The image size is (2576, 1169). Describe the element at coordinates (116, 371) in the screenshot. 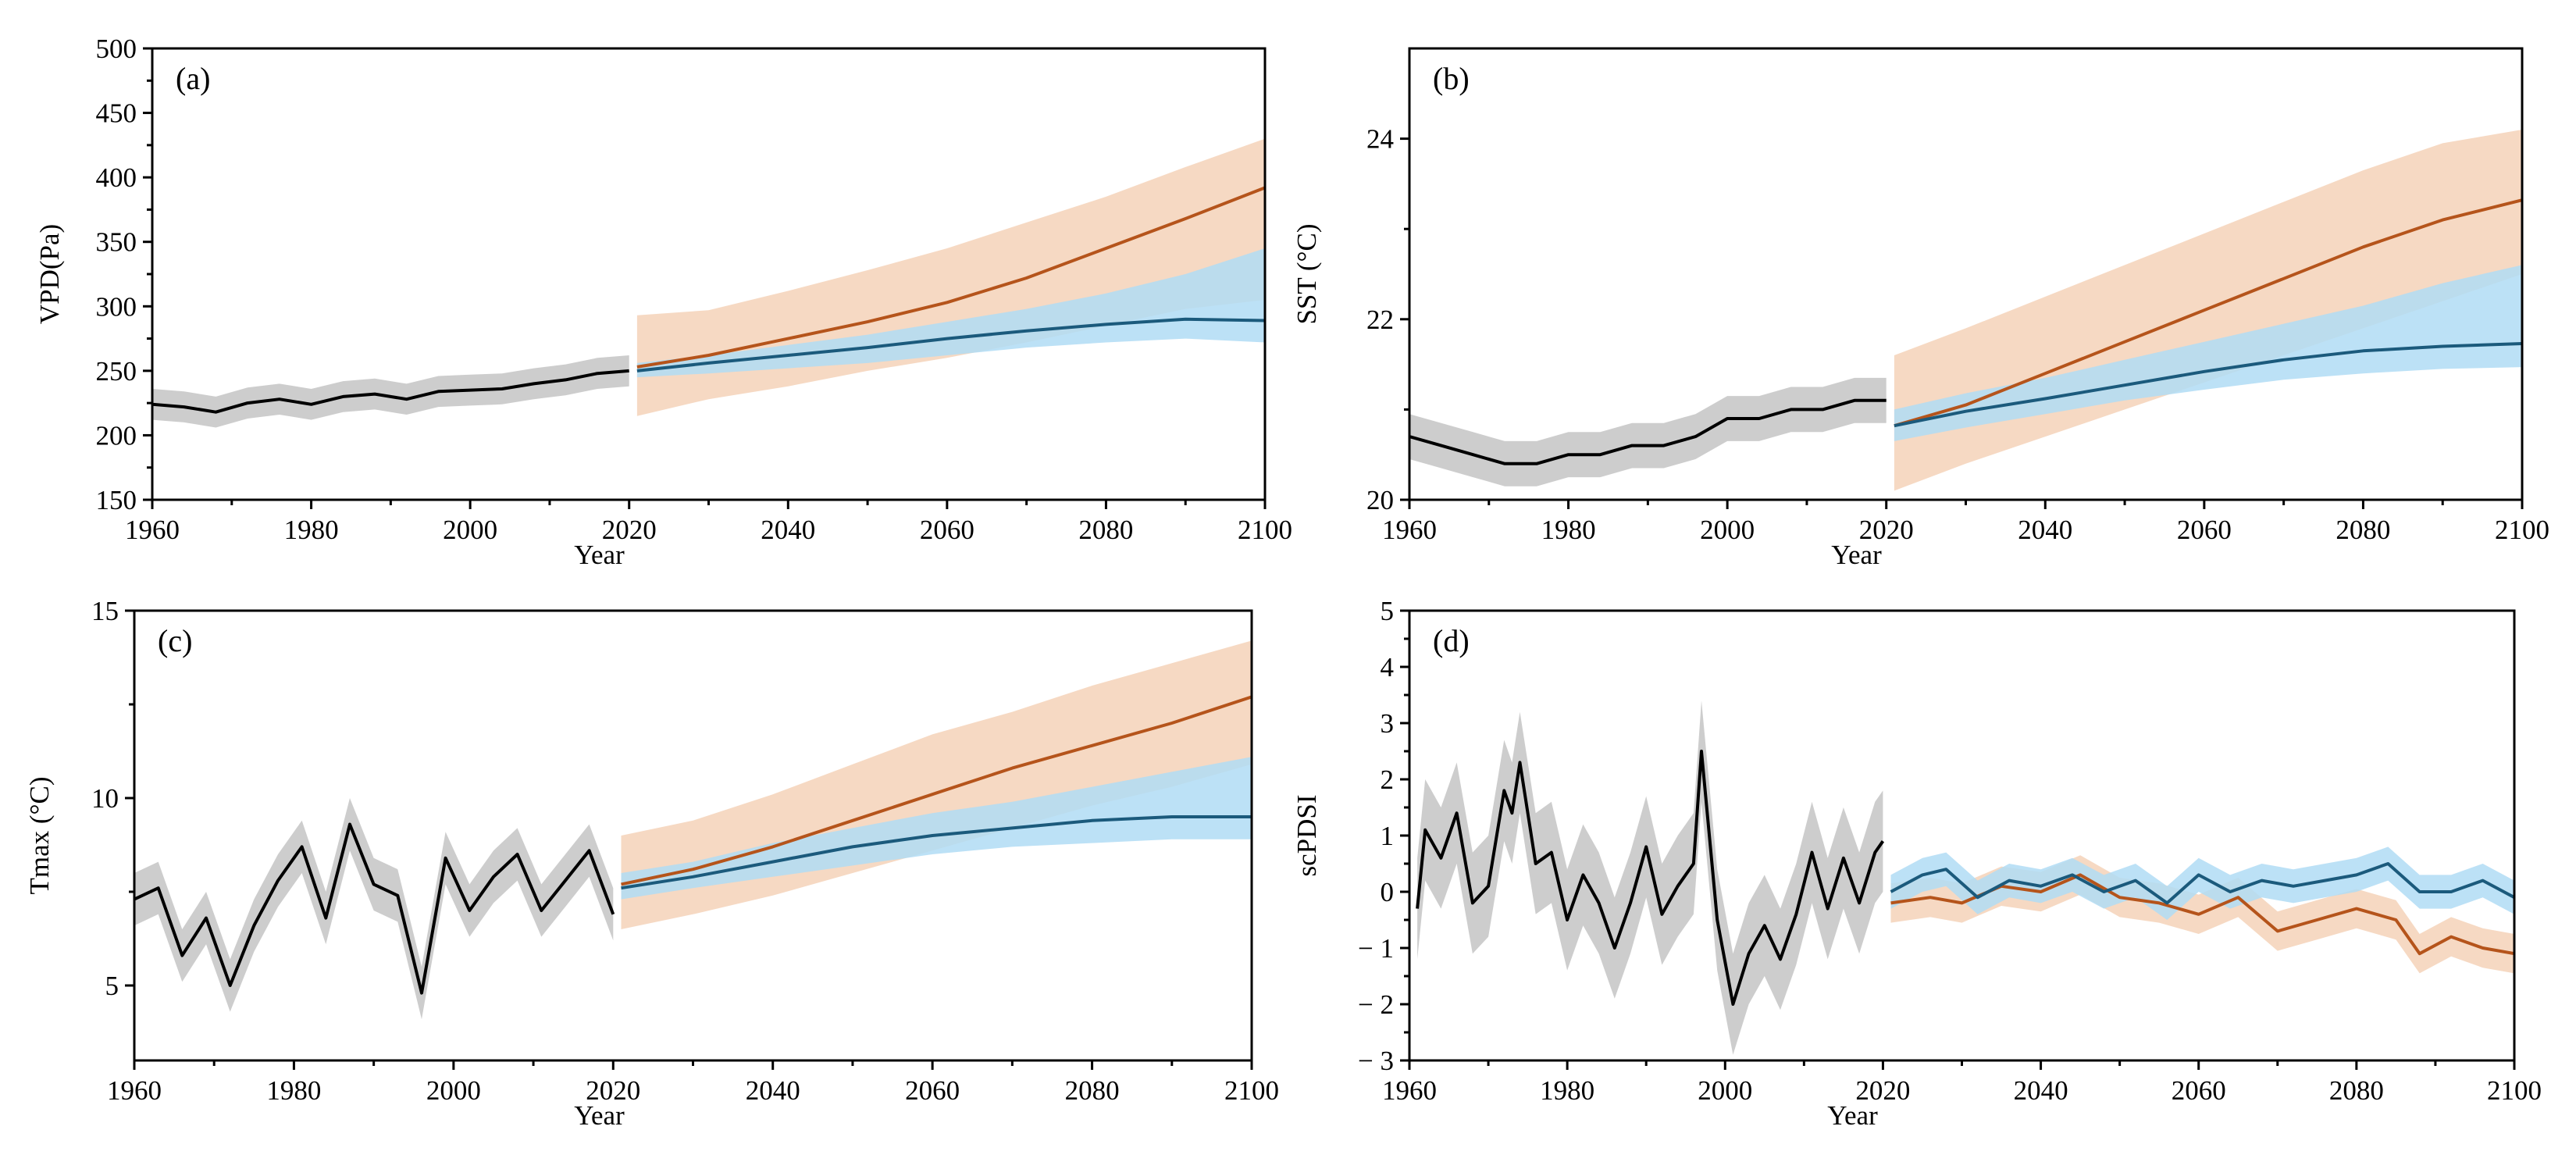

I see `y-tick-label: 250` at that location.